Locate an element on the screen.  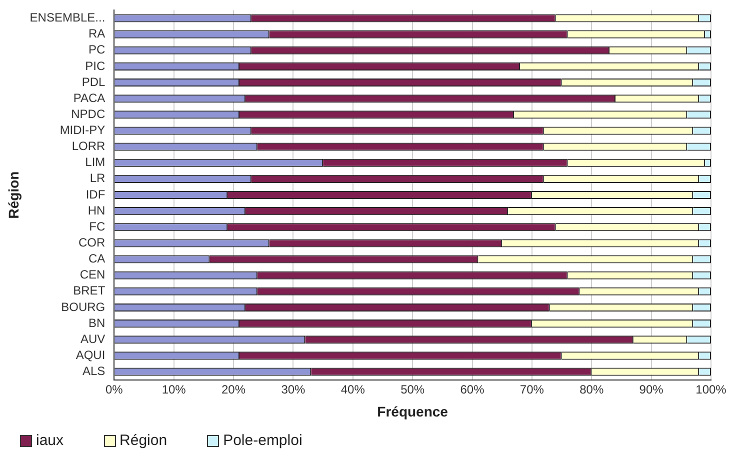
x-tick-label: 80% is located at coordinates (592, 389).